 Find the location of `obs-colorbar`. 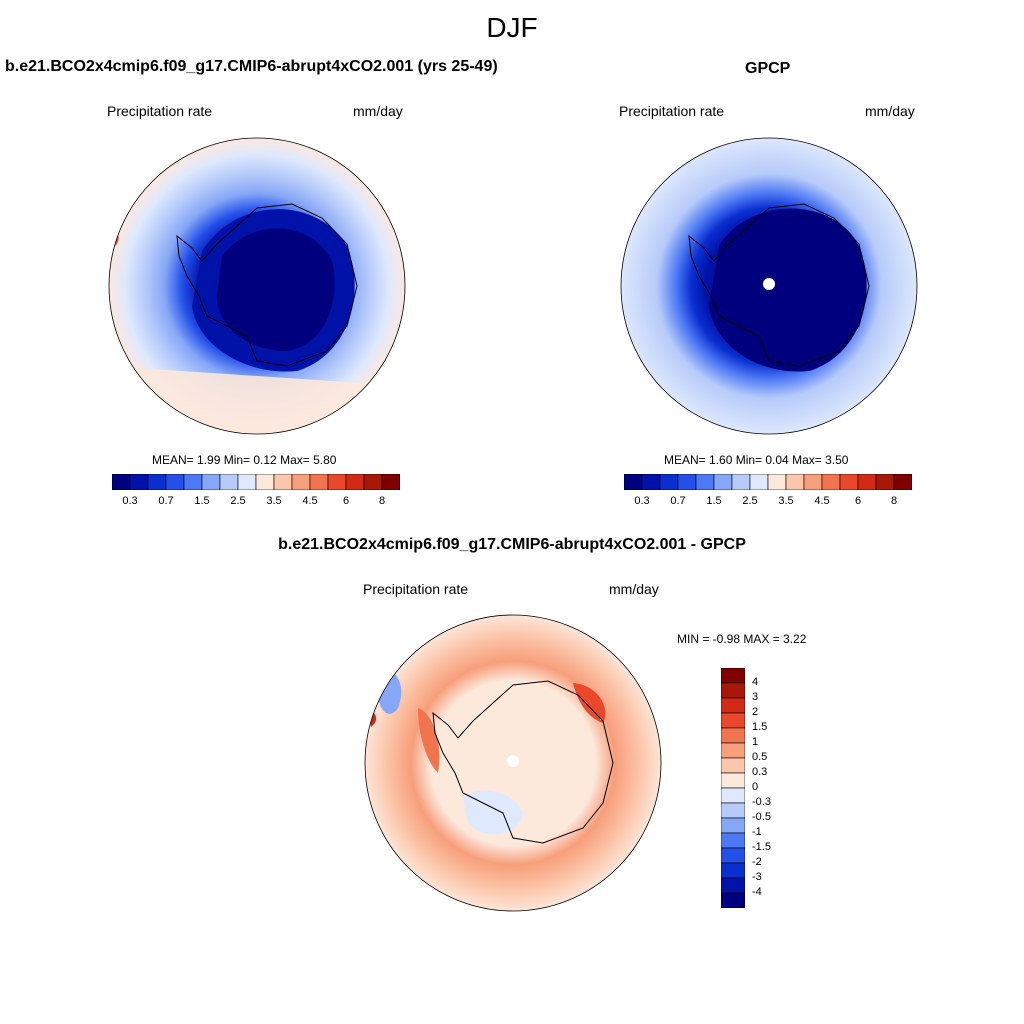

obs-colorbar is located at coordinates (768, 482).